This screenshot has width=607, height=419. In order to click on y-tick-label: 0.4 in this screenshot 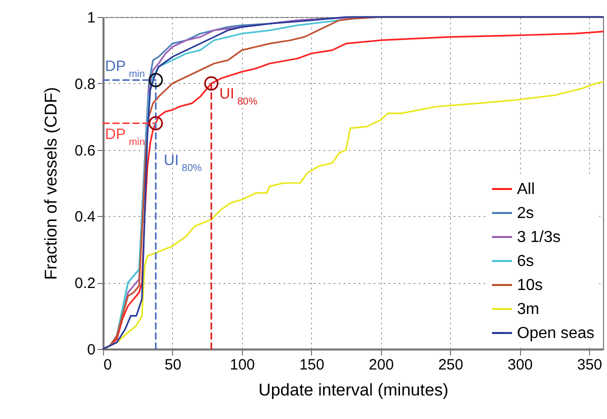, I will do `click(85, 217)`.